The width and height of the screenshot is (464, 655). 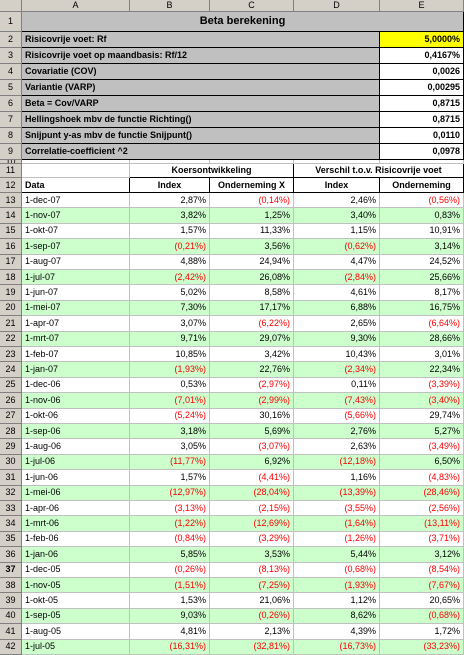 What do you see at coordinates (170, 586) in the screenshot?
I see `value-cell: (1,51%)` at bounding box center [170, 586].